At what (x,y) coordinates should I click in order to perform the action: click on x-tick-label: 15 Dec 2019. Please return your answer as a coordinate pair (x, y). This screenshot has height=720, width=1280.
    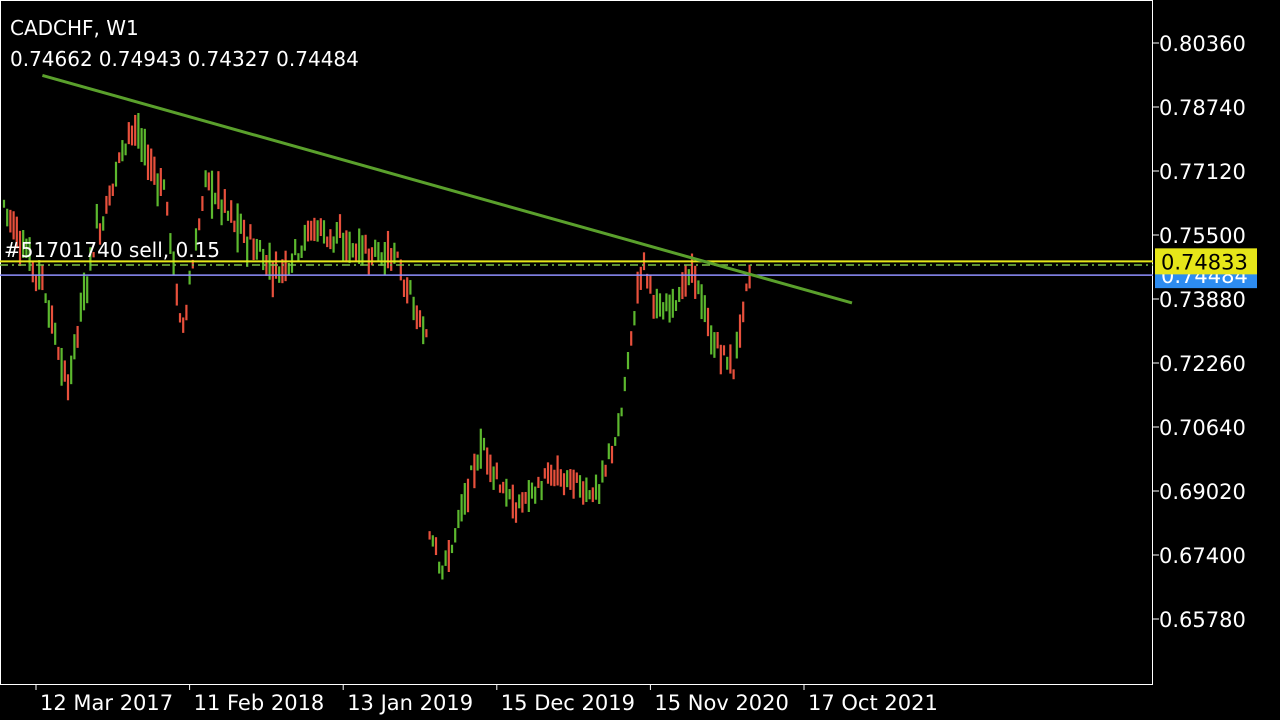
    Looking at the image, I should click on (568, 703).